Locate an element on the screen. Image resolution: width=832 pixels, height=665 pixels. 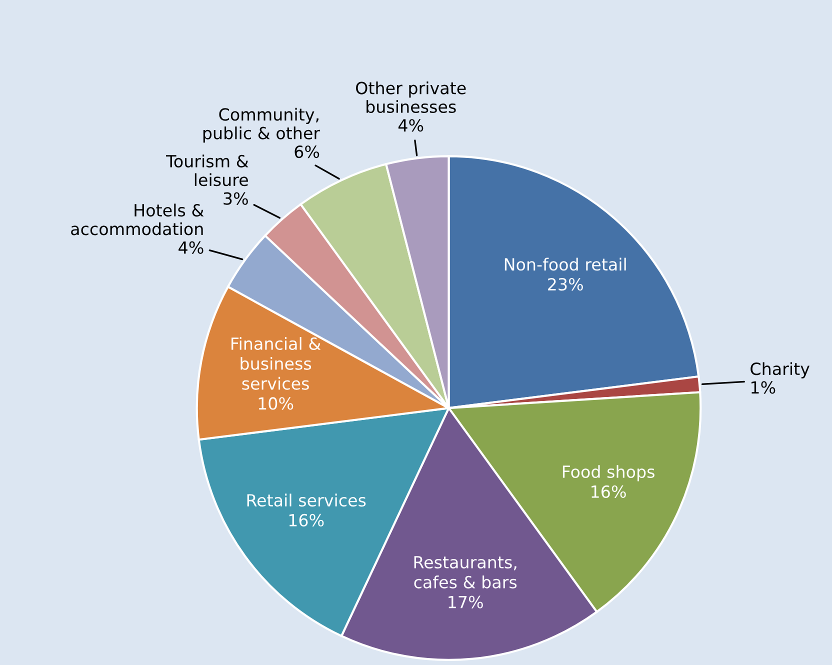
data-label: 10% is located at coordinates (276, 403).